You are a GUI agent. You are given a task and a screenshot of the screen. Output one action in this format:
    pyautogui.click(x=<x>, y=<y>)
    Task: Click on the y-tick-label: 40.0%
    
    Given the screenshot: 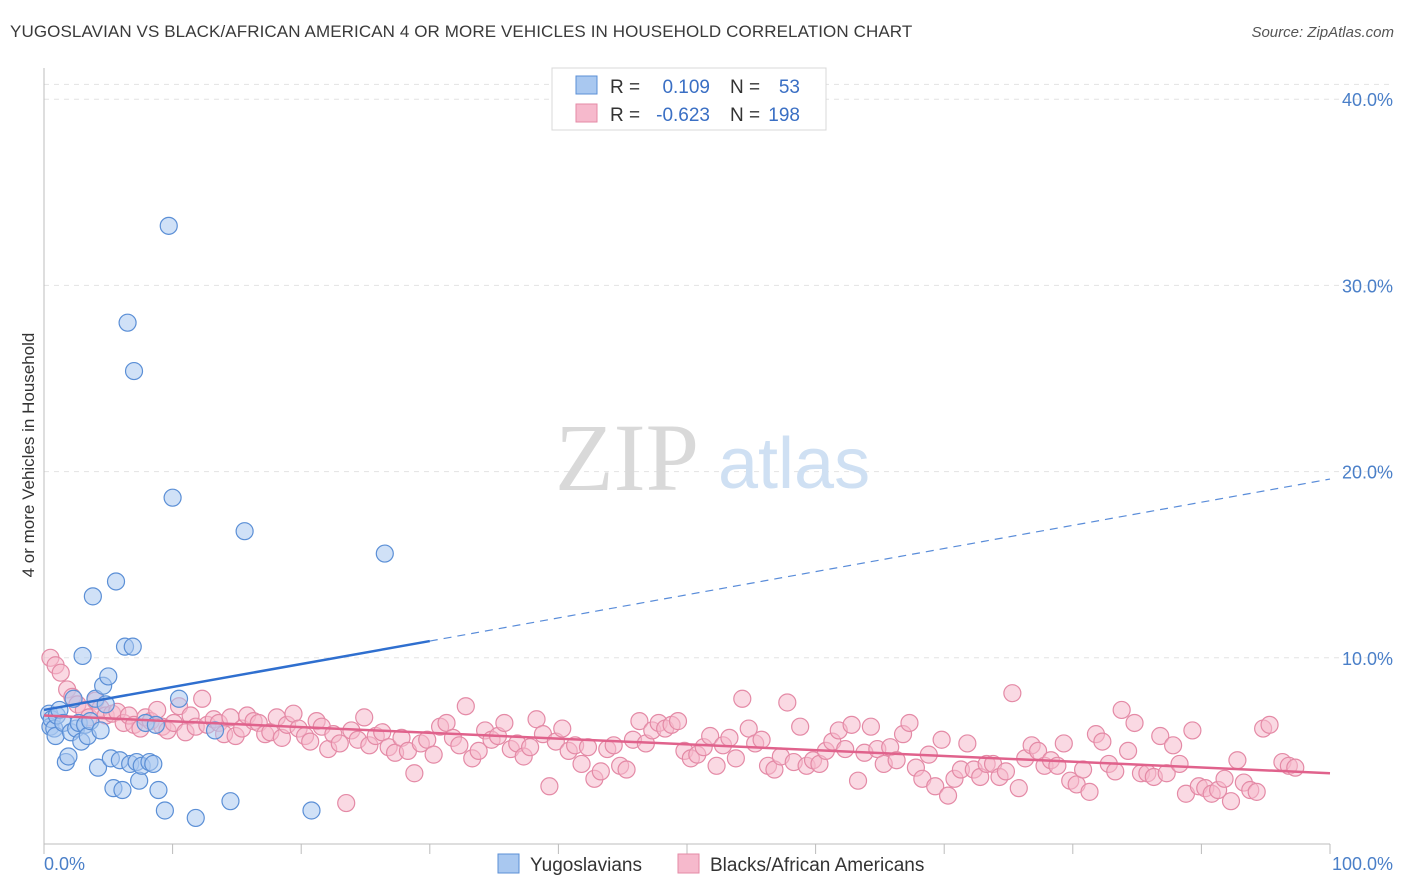 What is the action you would take?
    pyautogui.click(x=1367, y=100)
    